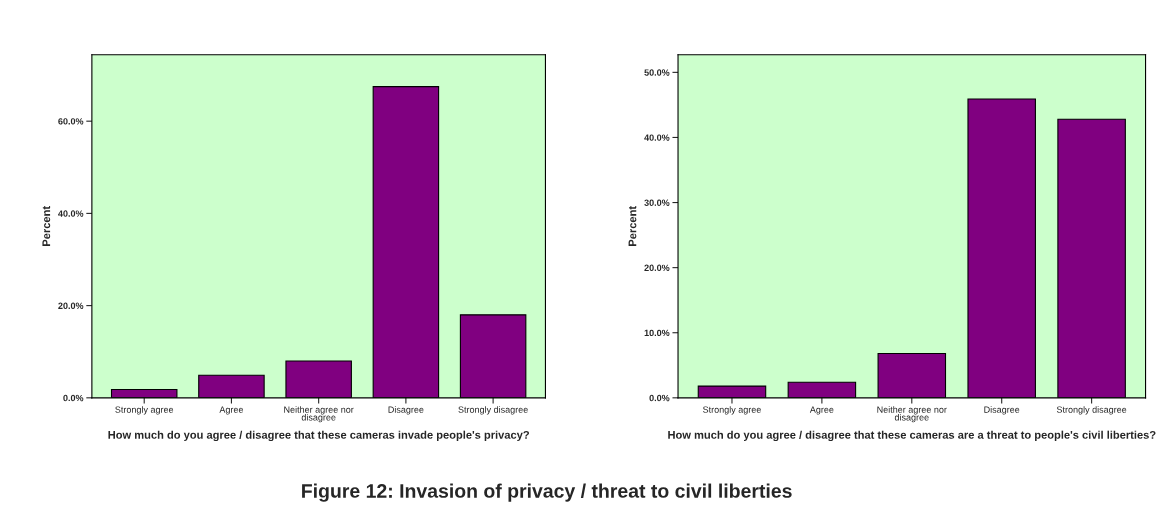 The height and width of the screenshot is (512, 1163). What do you see at coordinates (71, 121) in the screenshot?
I see `y-tick-label: 60.0%` at bounding box center [71, 121].